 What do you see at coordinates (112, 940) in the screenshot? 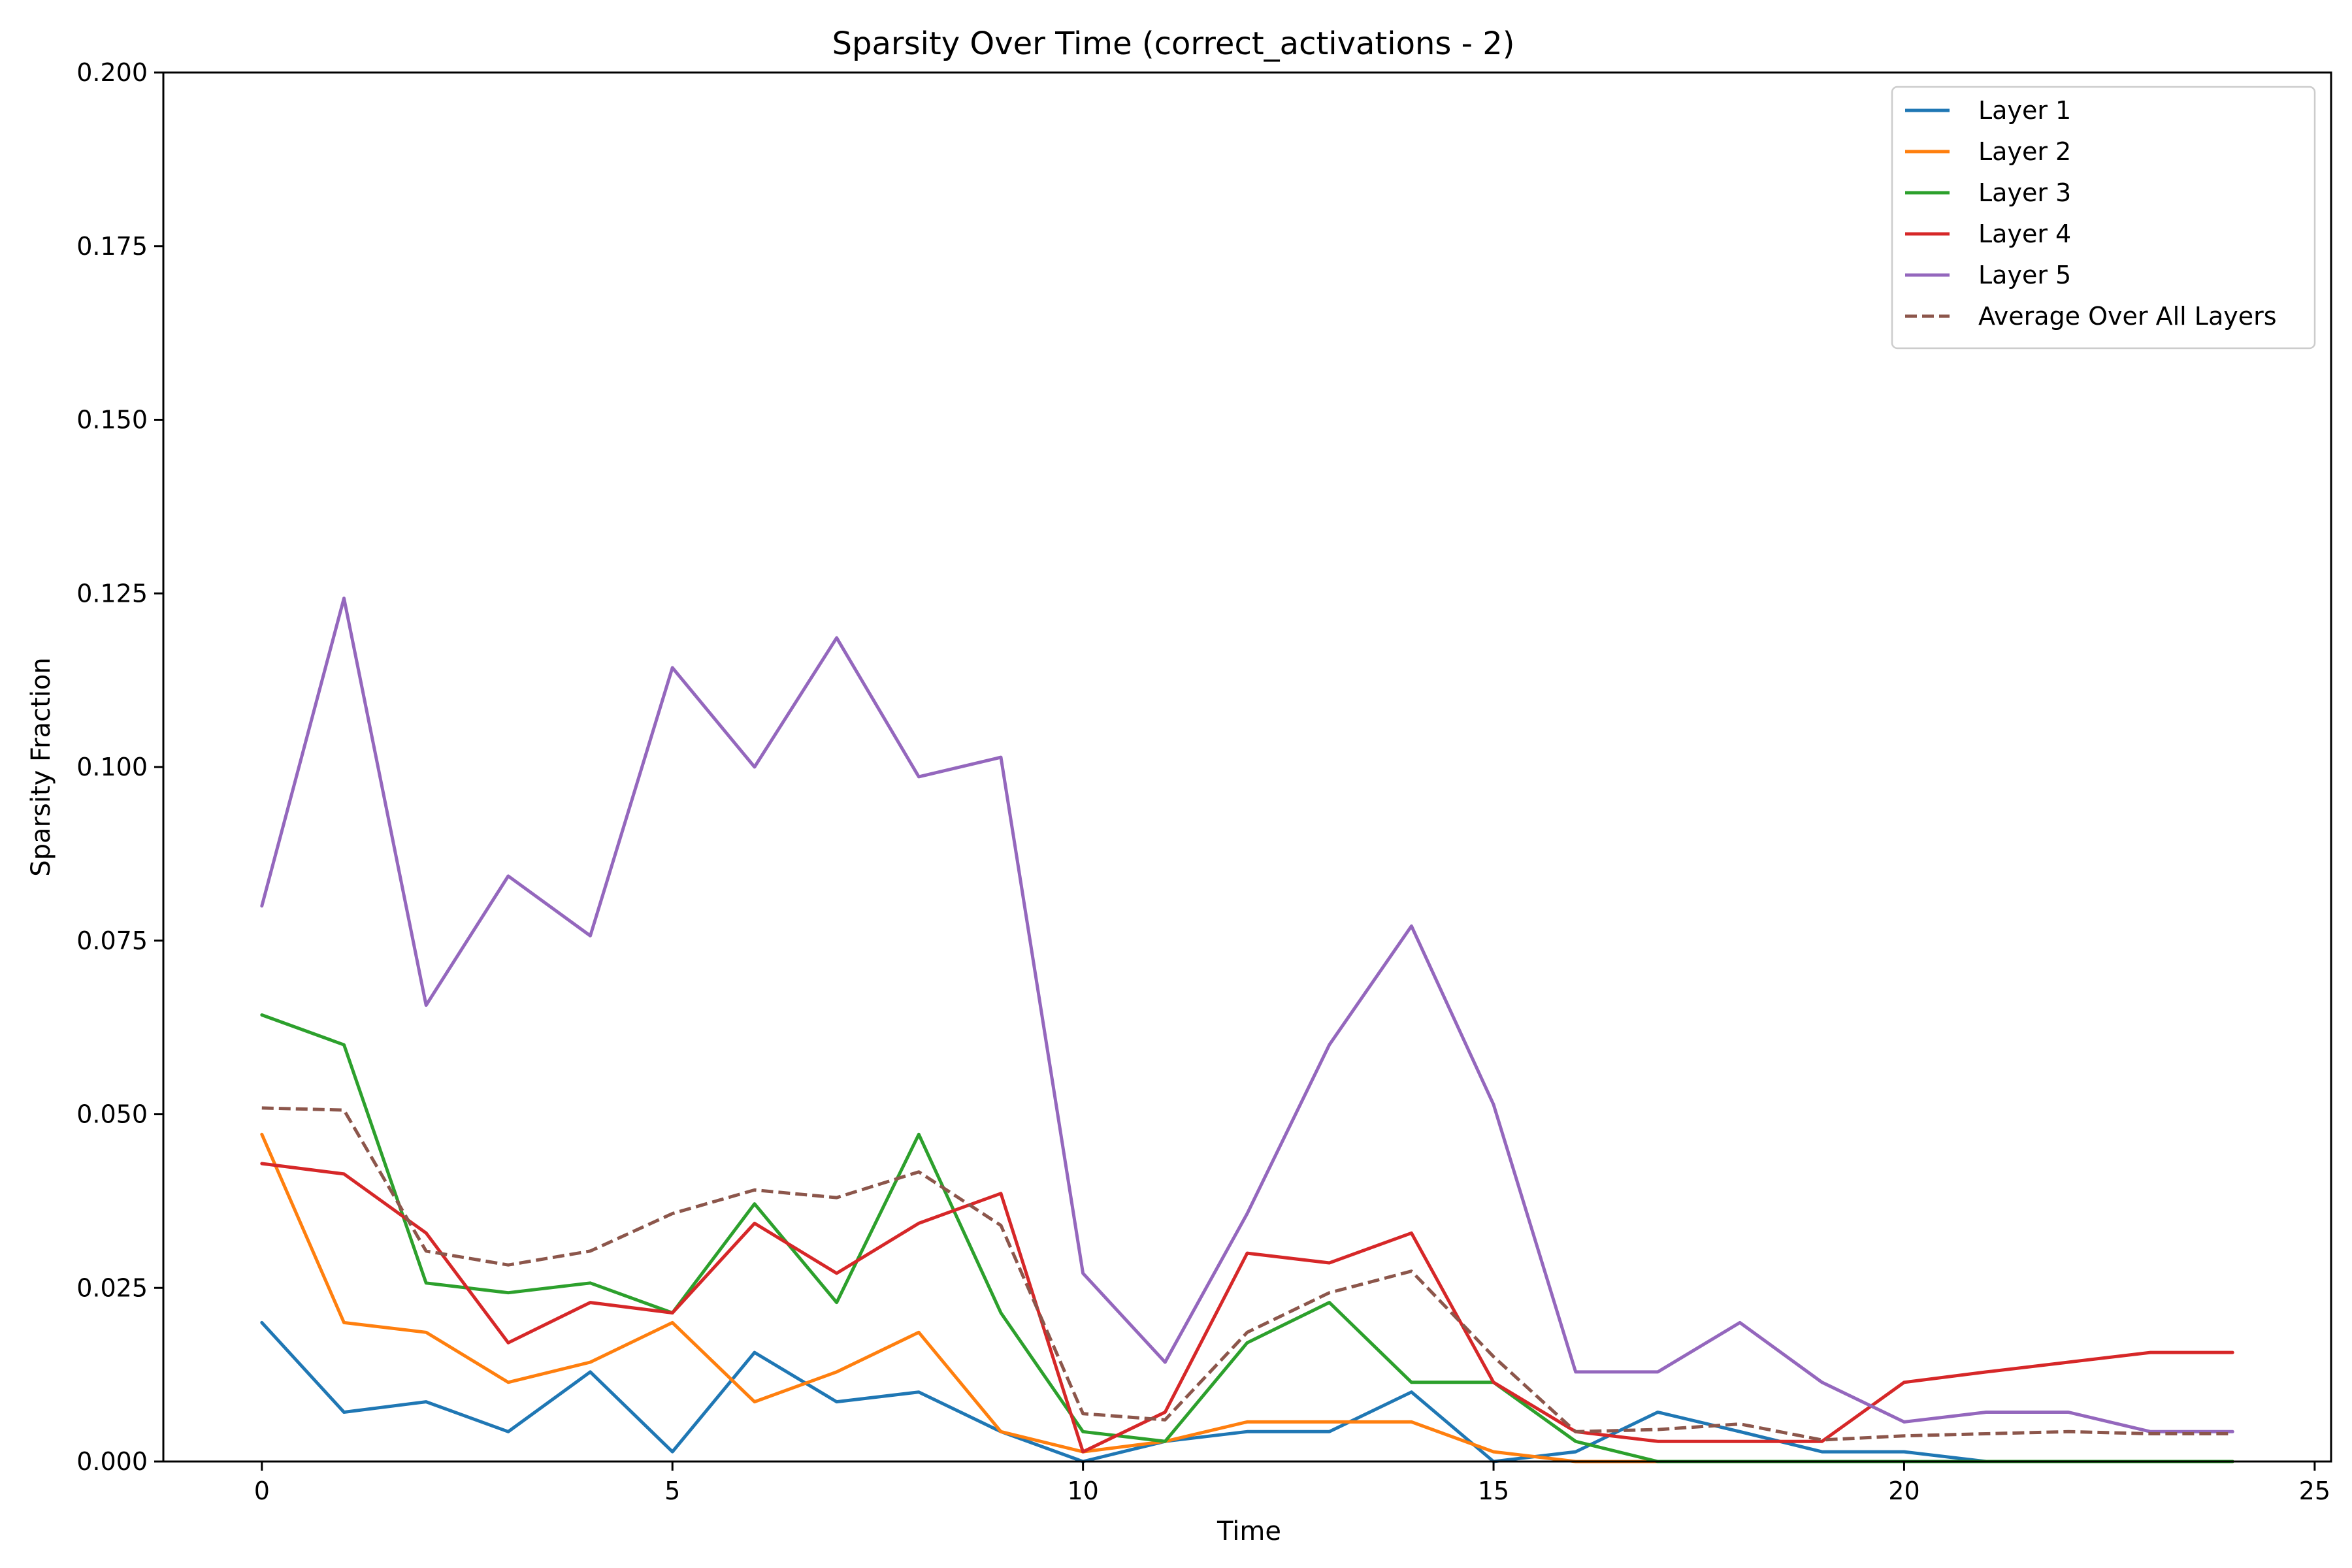
I see `y-tick-label: 0.075` at bounding box center [112, 940].